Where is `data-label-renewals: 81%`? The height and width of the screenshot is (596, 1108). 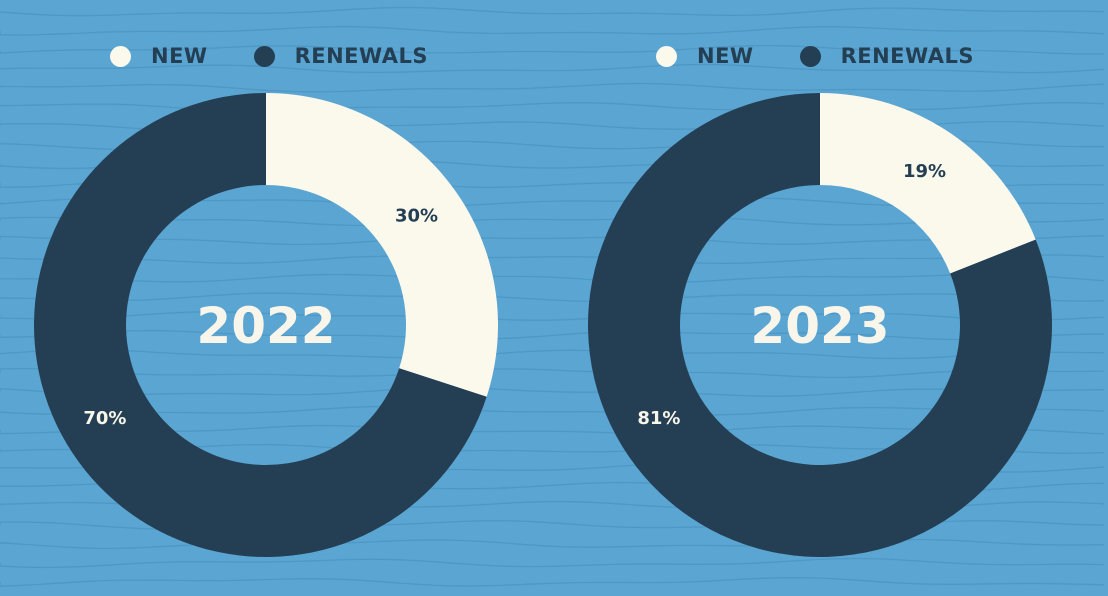 data-label-renewals: 81% is located at coordinates (658, 418).